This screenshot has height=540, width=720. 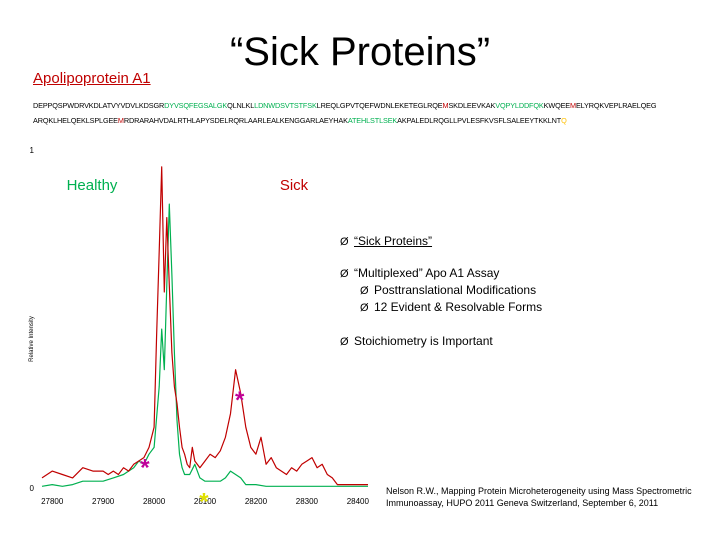 What do you see at coordinates (103, 501) in the screenshot?
I see `x-tick-label: 27900` at bounding box center [103, 501].